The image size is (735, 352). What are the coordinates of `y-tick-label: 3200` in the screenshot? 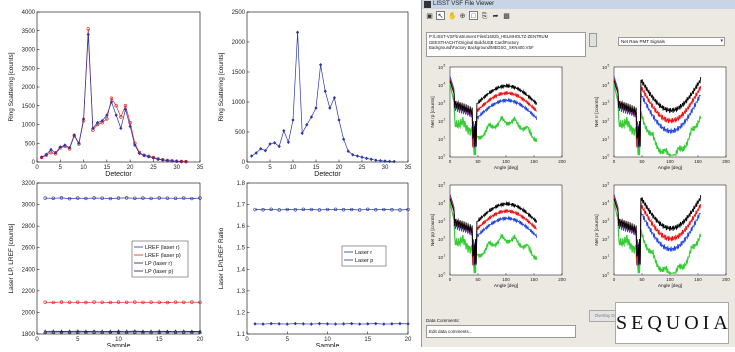 It's located at (29, 184).